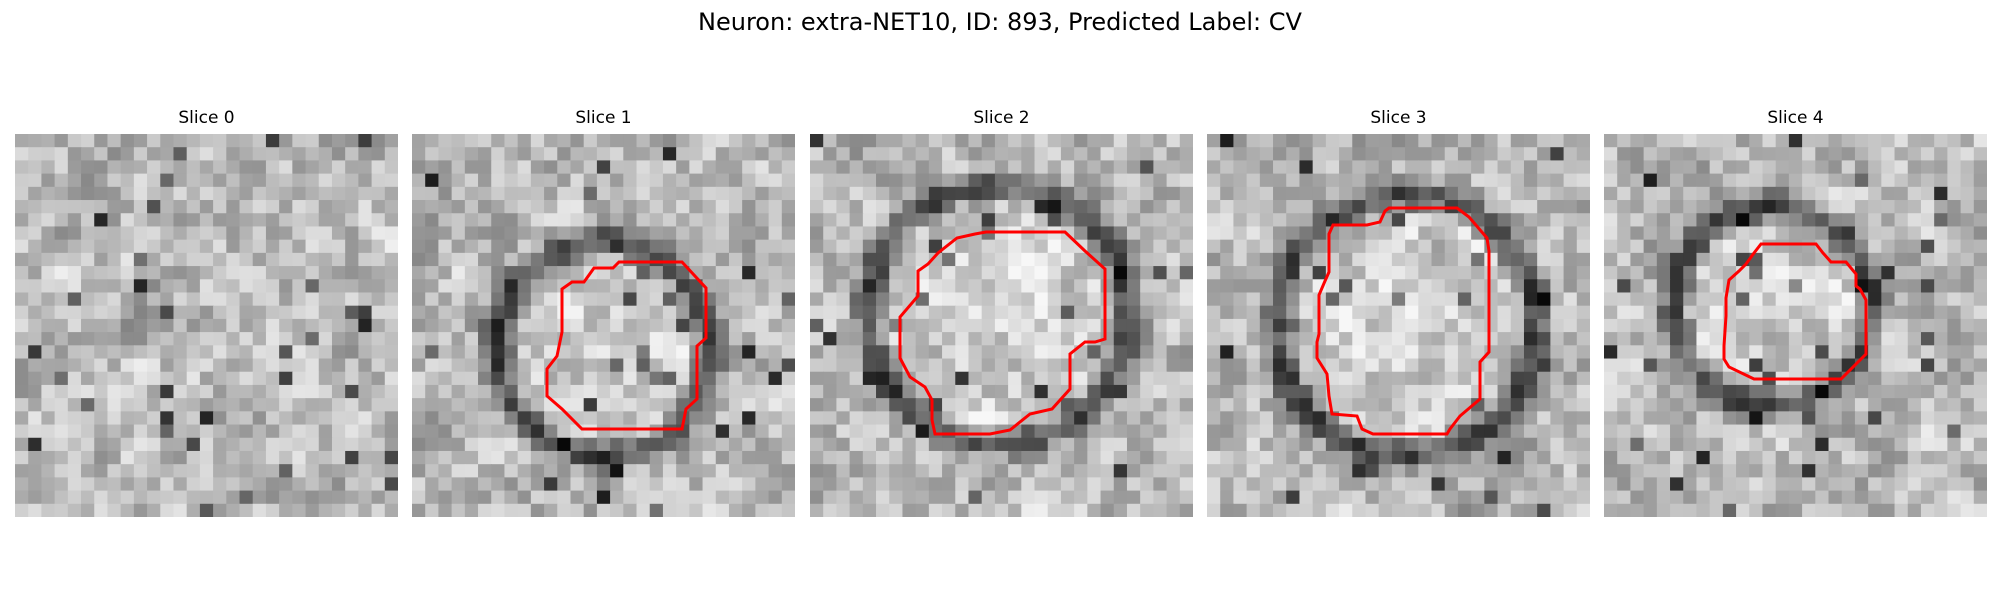 The image size is (2000, 600). Describe the element at coordinates (1398, 118) in the screenshot. I see `slice-title-3: Slice 3` at that location.